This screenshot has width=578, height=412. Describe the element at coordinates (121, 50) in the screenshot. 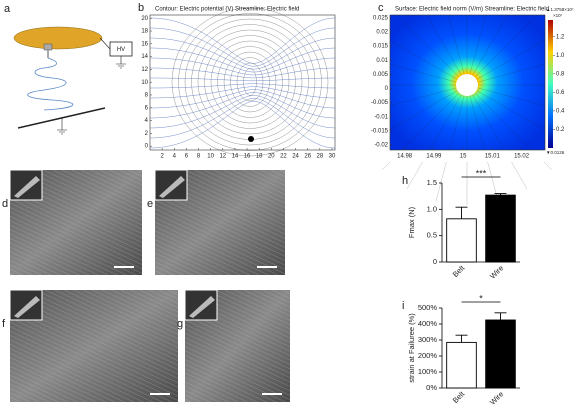

I see `hv-label: HV` at that location.